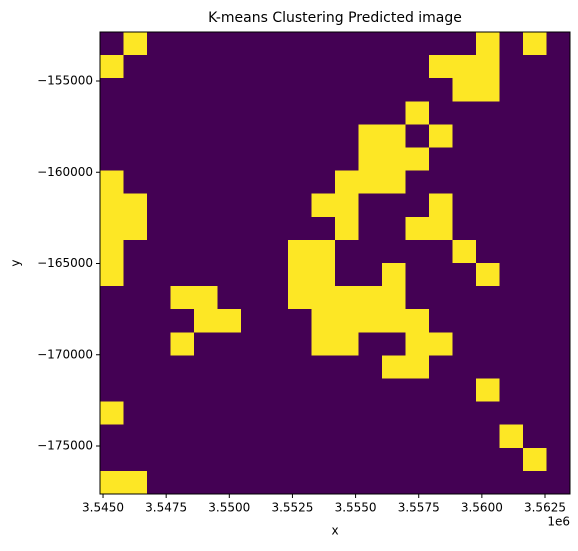  I want to click on x-axis-label: x, so click(334, 531).